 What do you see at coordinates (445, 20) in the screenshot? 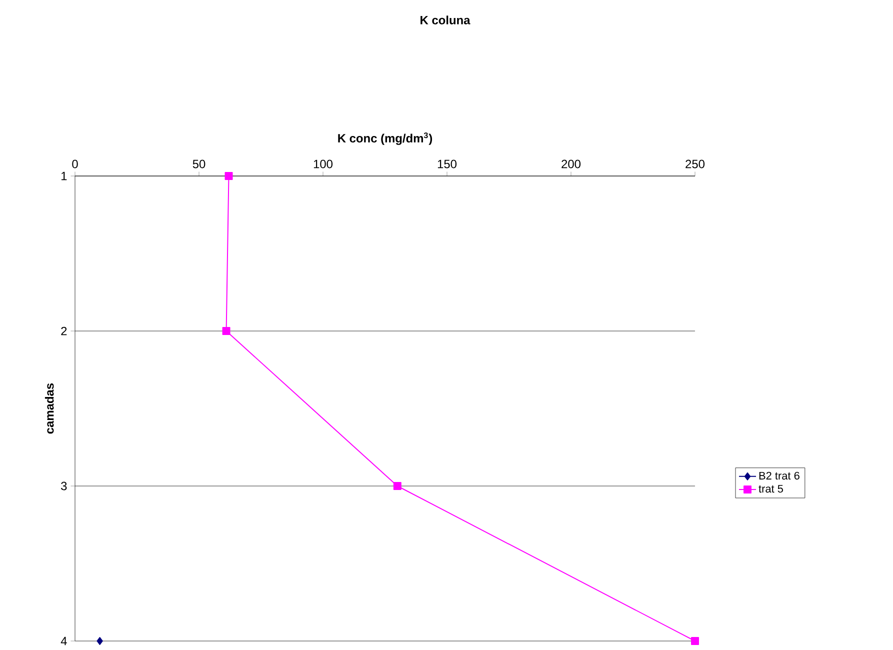
I see `chart-title: K coluna` at bounding box center [445, 20].